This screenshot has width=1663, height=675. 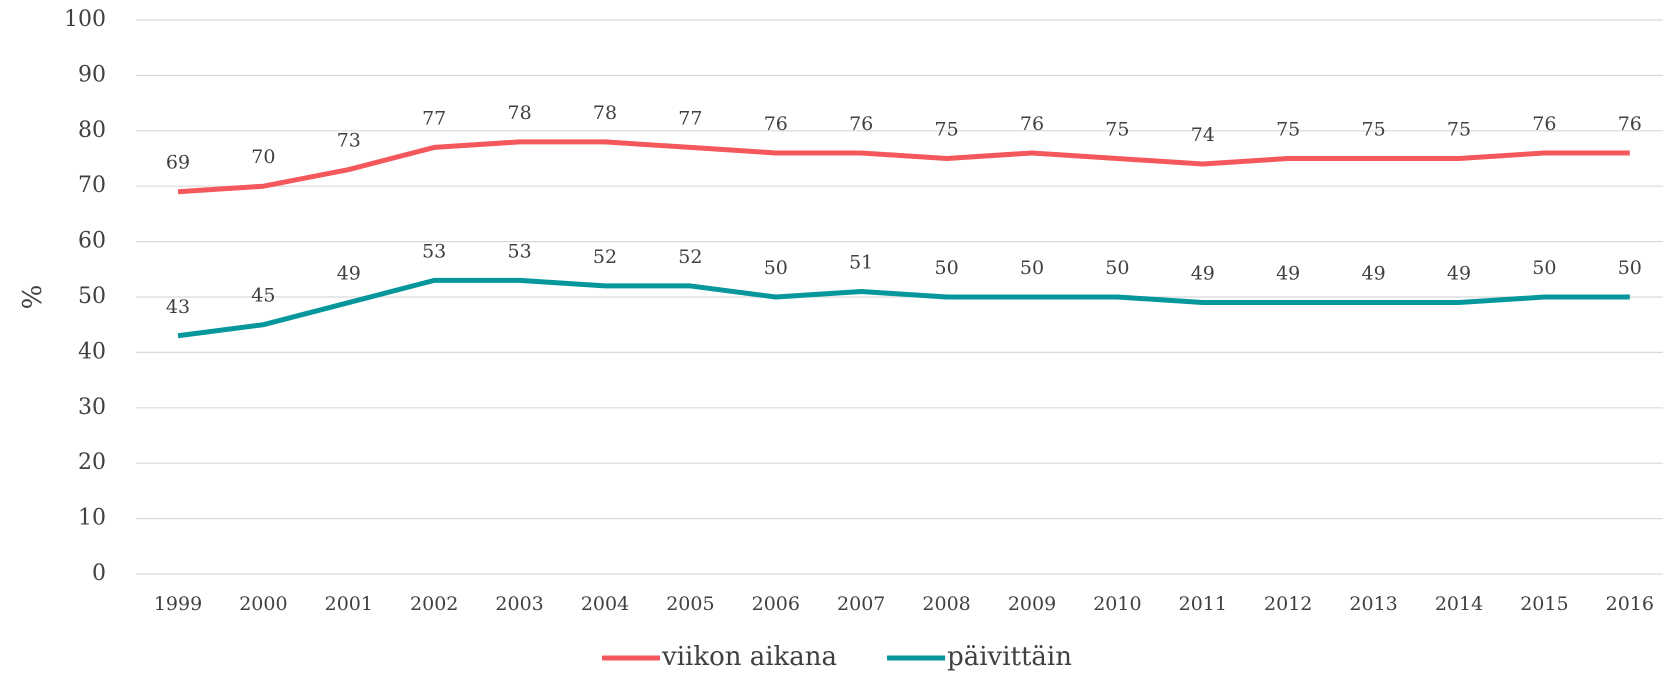 What do you see at coordinates (1630, 604) in the screenshot?
I see `x-tick-label: 2016` at bounding box center [1630, 604].